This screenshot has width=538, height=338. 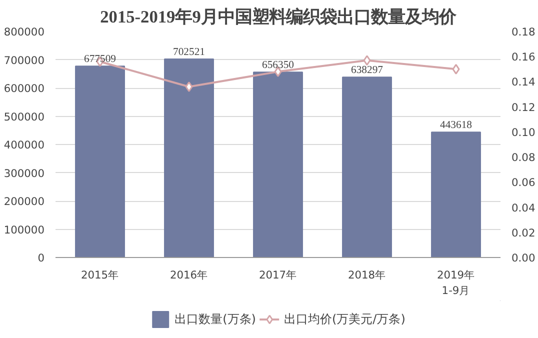 What do you see at coordinates (24, 60) in the screenshot?
I see `y-tick-label: 700000` at bounding box center [24, 60].